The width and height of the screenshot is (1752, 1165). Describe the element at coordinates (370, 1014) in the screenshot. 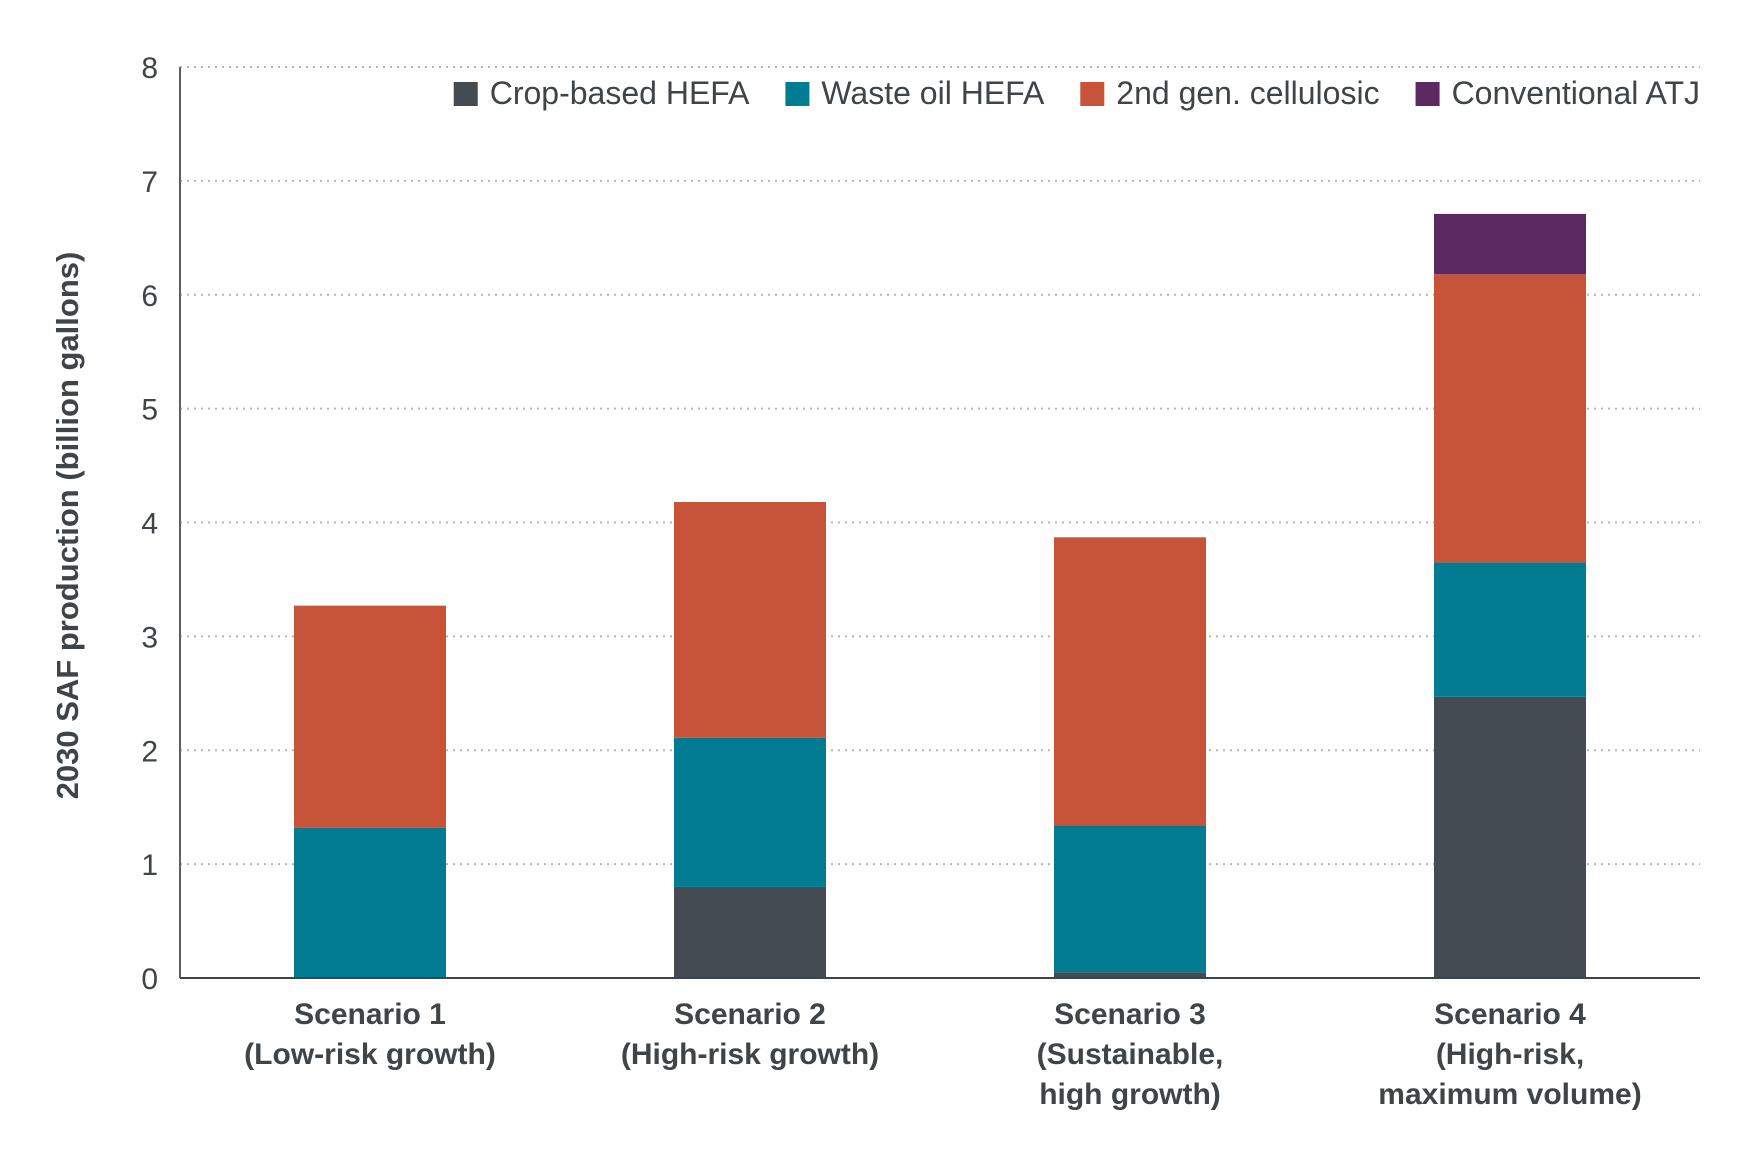

I see `x-category-label-line: Scenario 1` at that location.